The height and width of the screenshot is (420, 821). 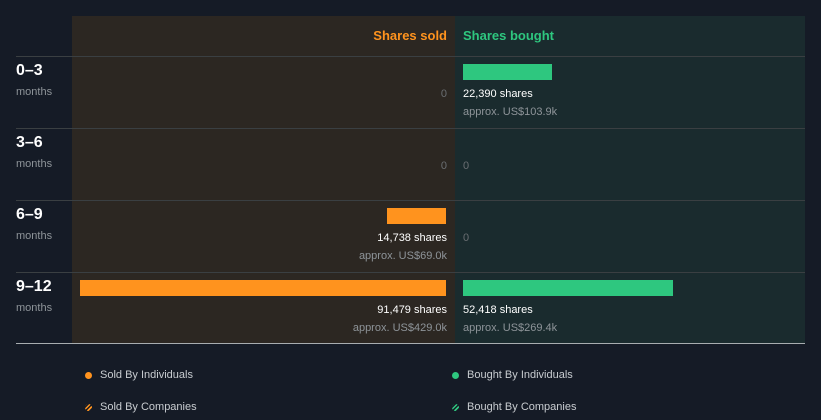 I want to click on sold-shares: 14,738 shares, so click(x=412, y=238).